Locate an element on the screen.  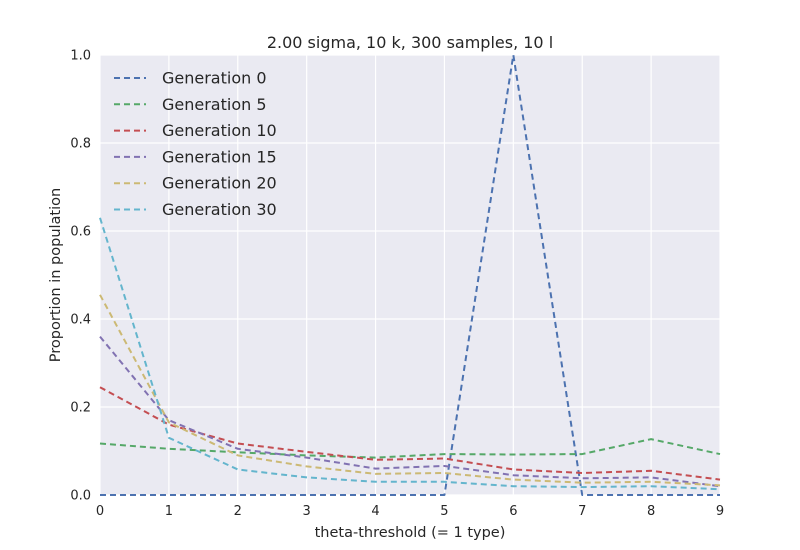
y-tick-label: 0.2 is located at coordinates (80, 408).